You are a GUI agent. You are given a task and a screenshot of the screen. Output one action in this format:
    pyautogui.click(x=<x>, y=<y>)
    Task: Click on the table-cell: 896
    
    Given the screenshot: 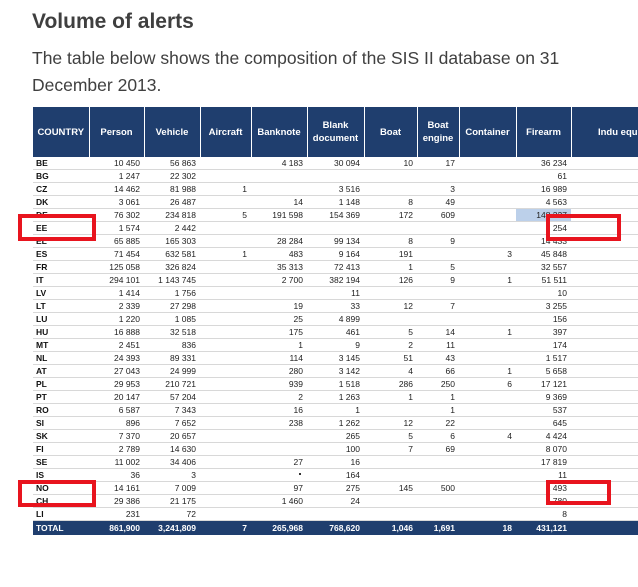 What is the action you would take?
    pyautogui.click(x=116, y=423)
    